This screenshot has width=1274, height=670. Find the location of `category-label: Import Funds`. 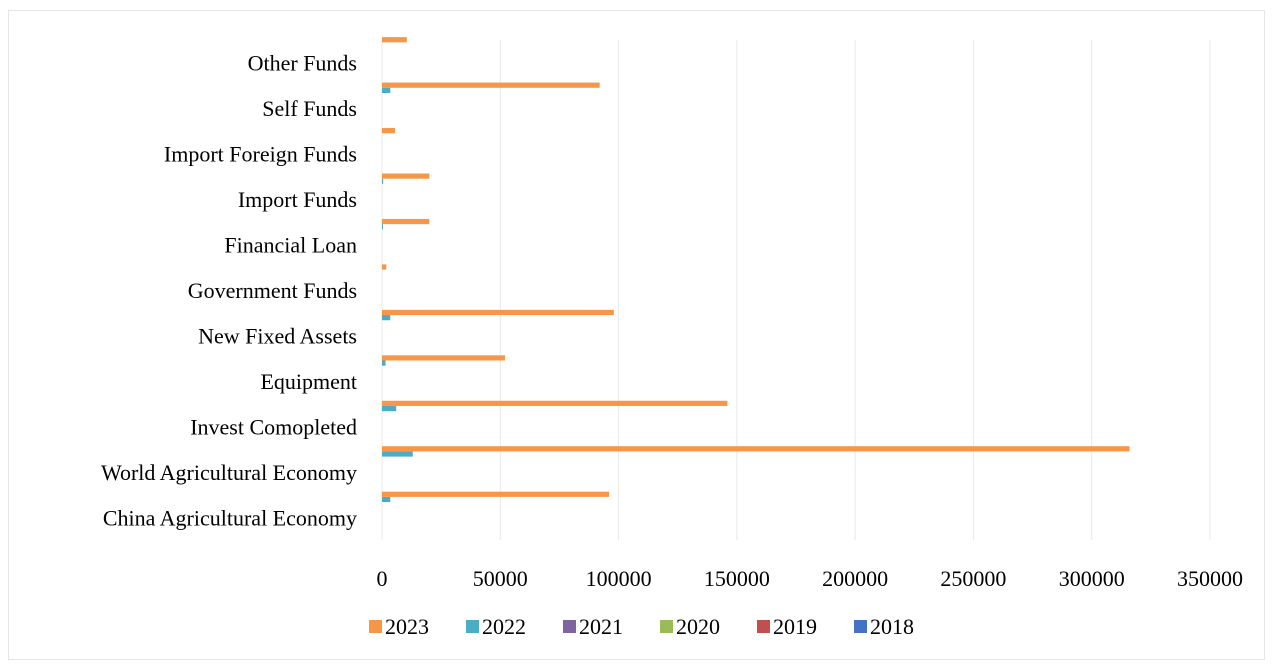

category-label: Import Funds is located at coordinates (297, 199).